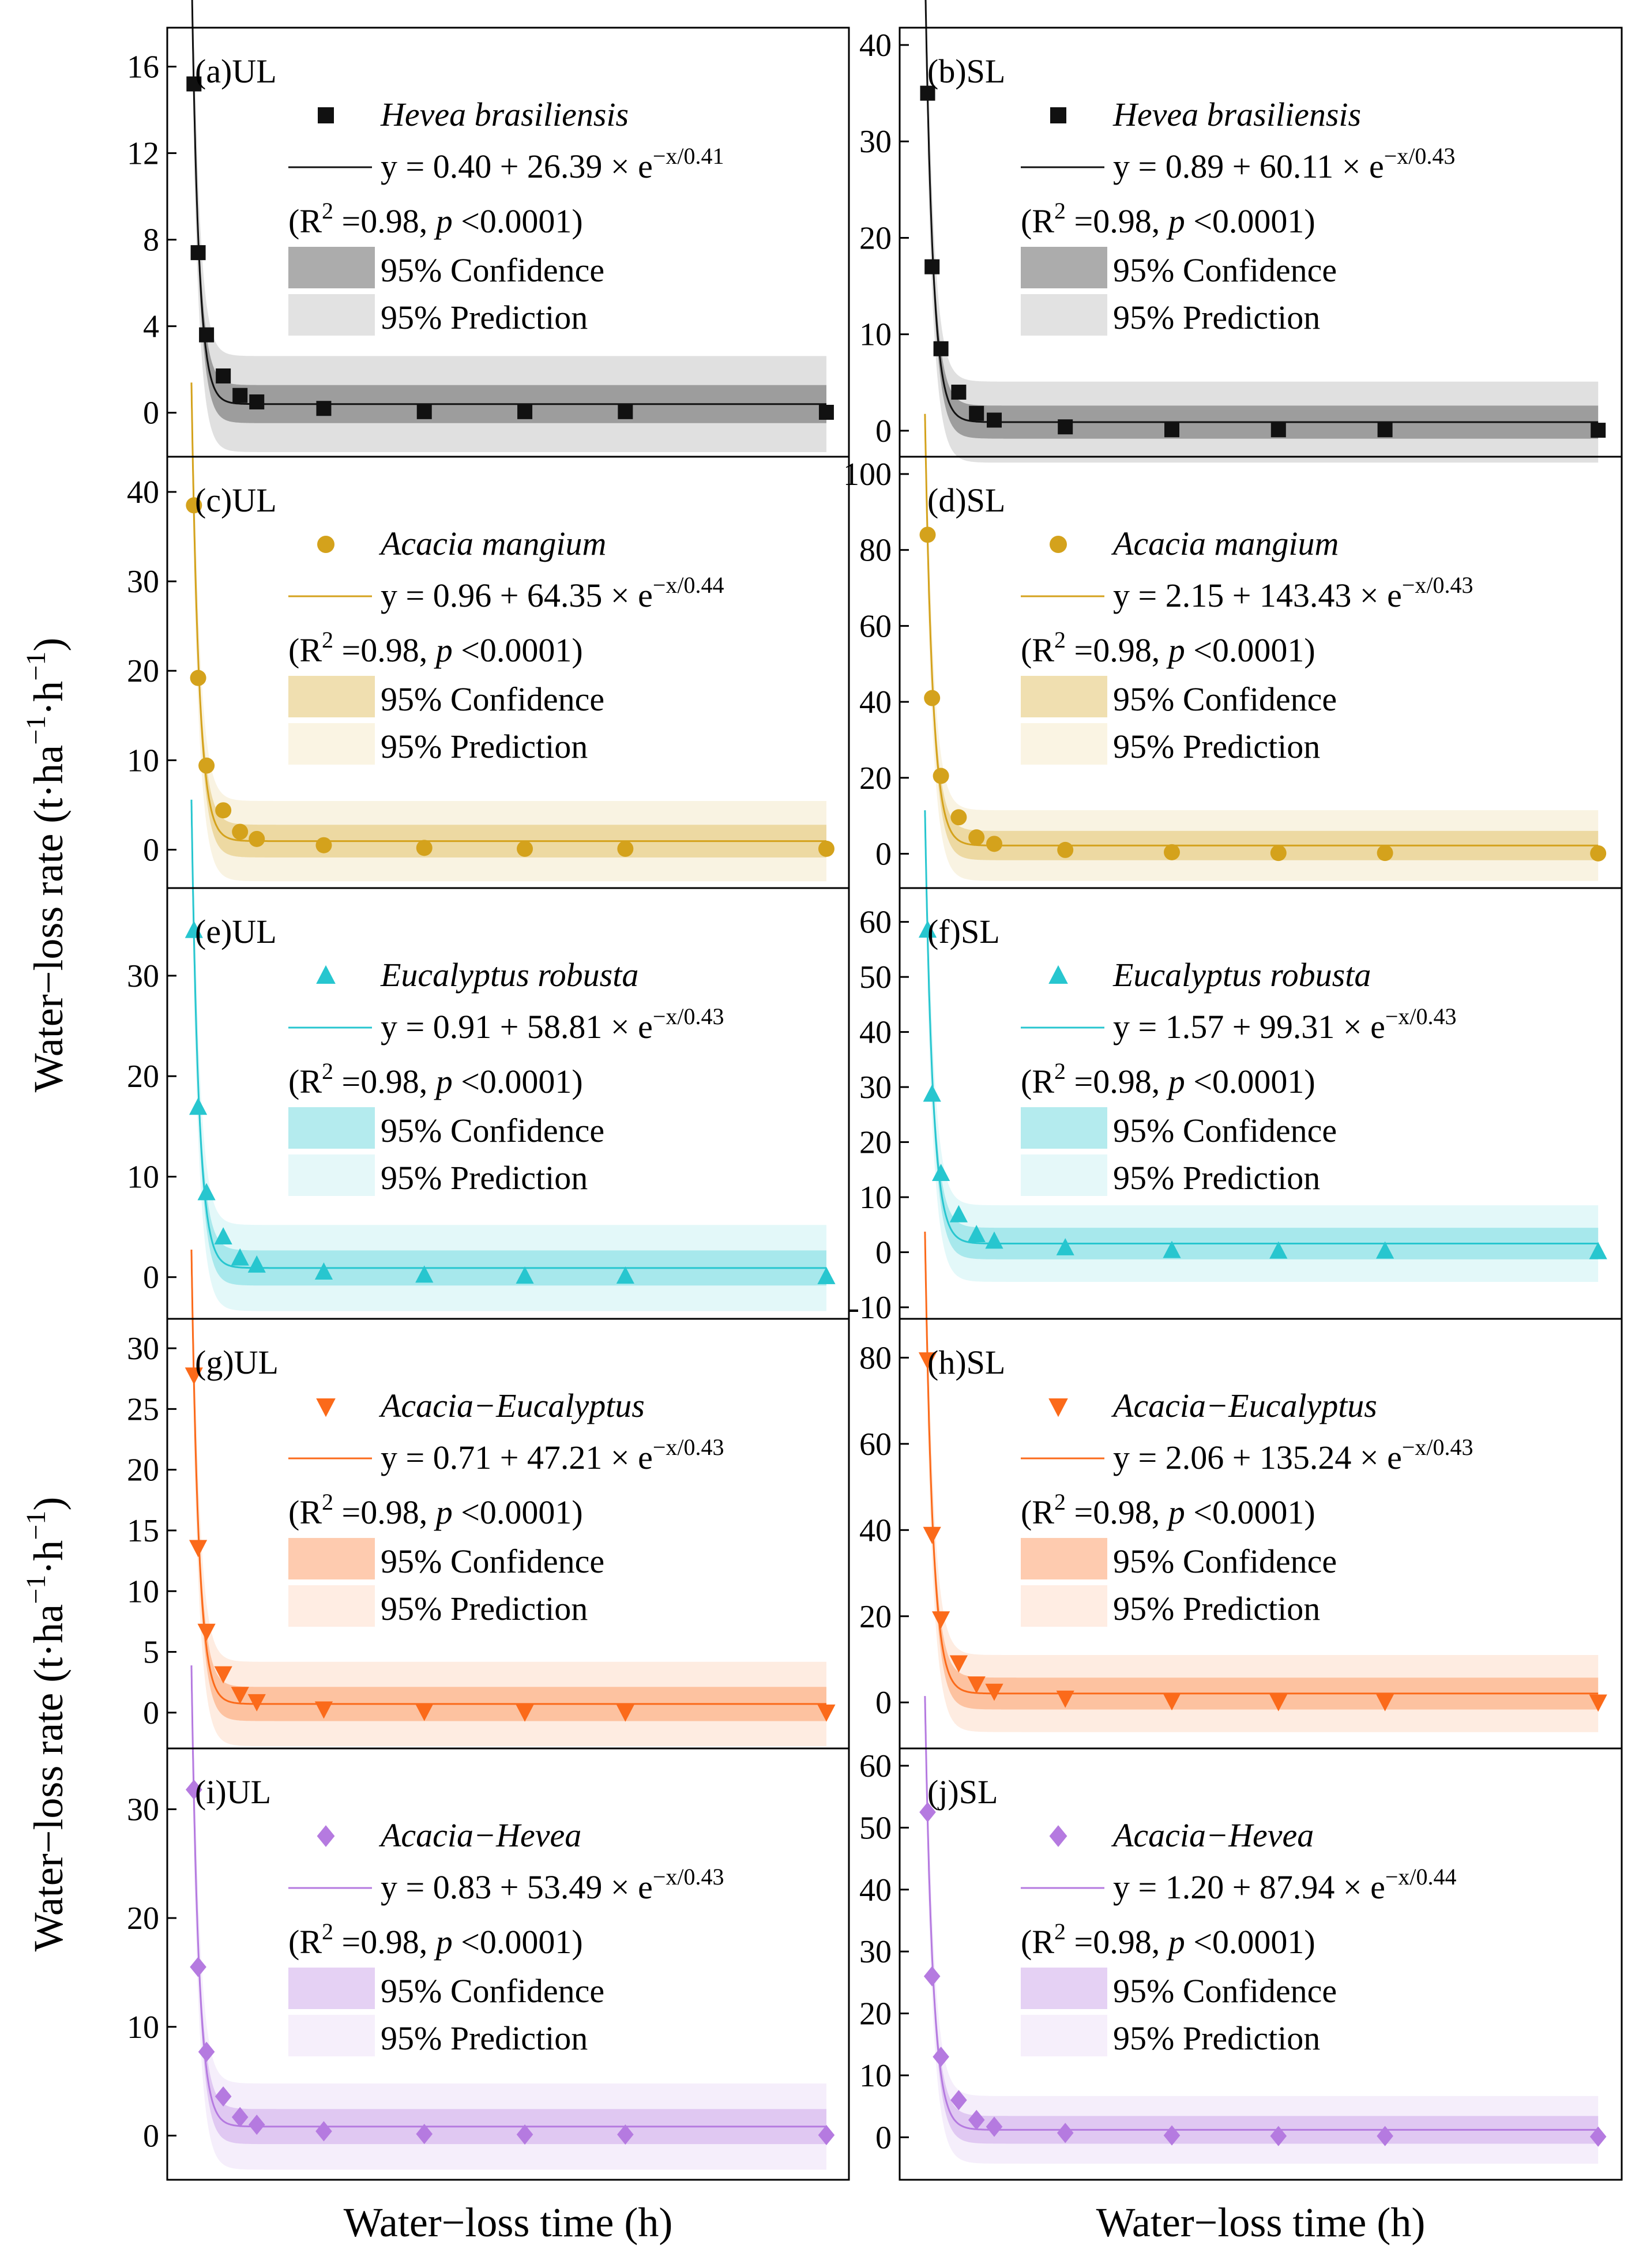  Describe the element at coordinates (479, 1835) in the screenshot. I see `species-name: Acacia−Hevea` at that location.